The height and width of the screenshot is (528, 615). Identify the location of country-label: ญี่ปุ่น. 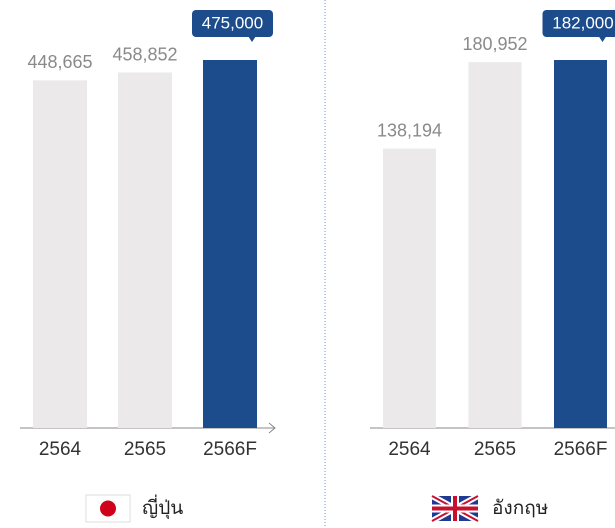
(162, 507).